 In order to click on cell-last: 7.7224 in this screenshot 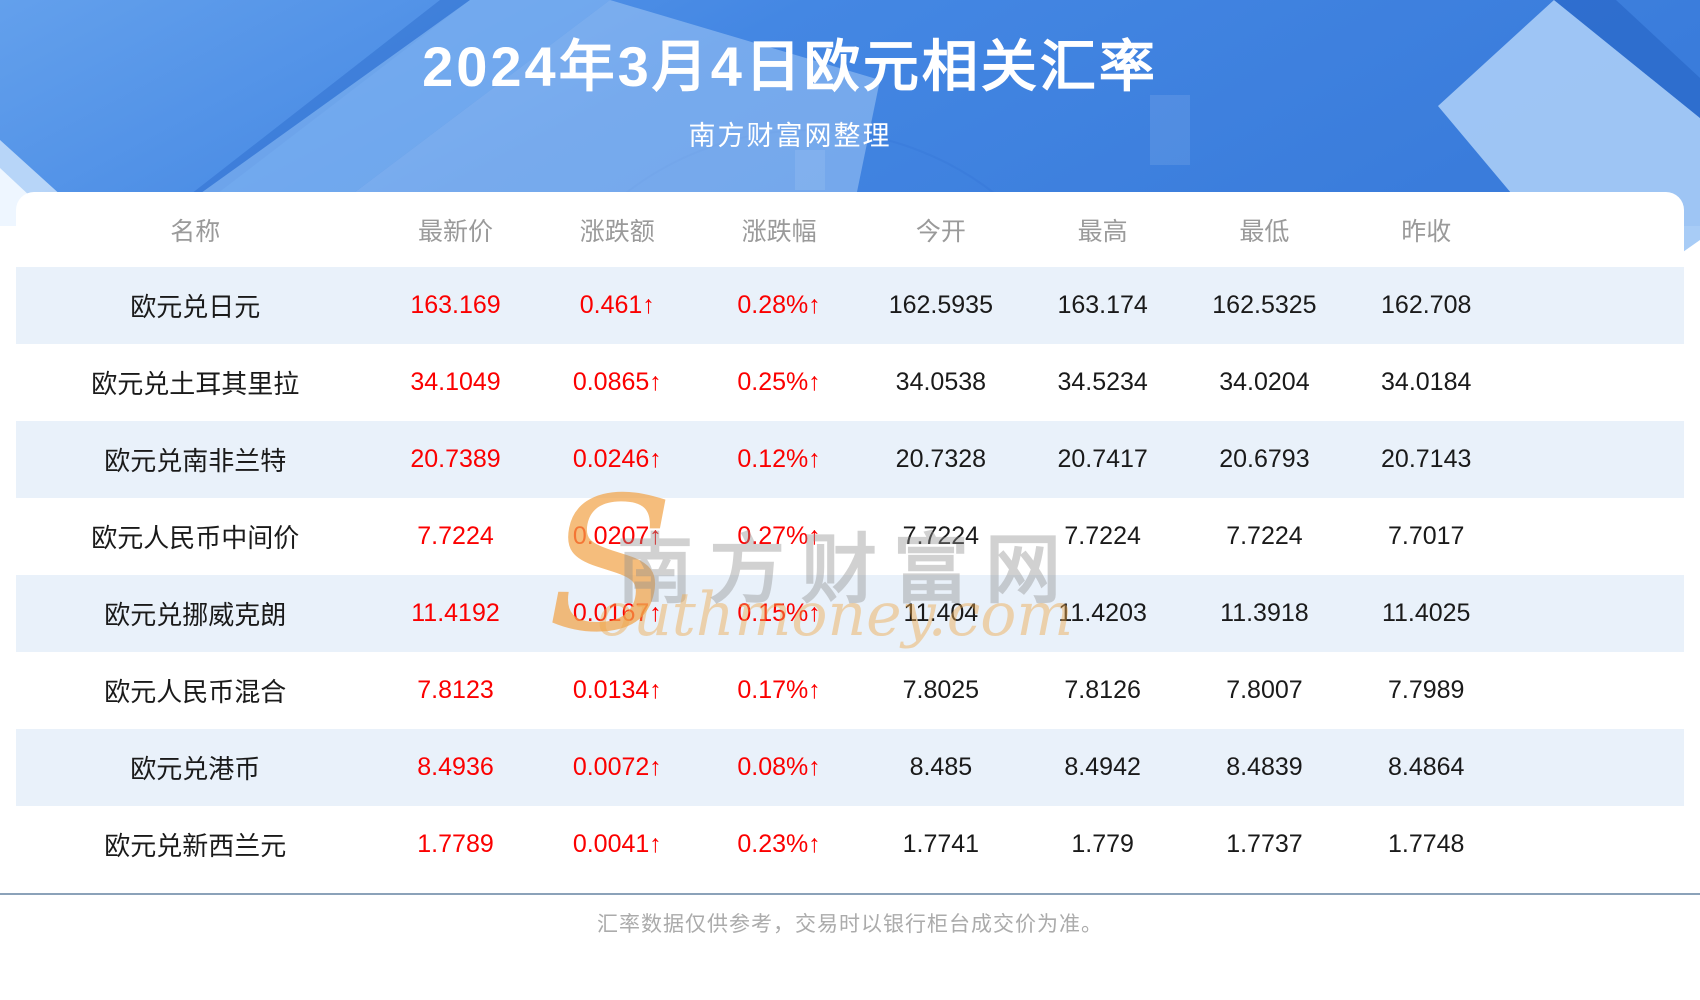, I will do `click(455, 536)`.